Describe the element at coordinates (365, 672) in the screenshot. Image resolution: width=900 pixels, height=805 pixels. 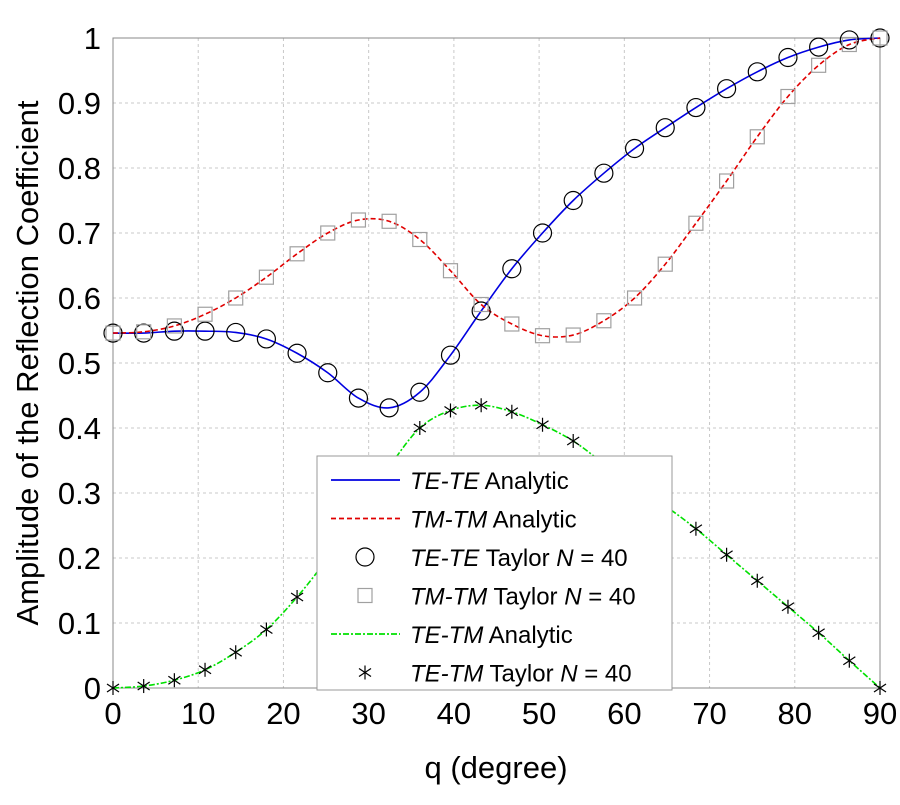
I see `legend-marker-star` at that location.